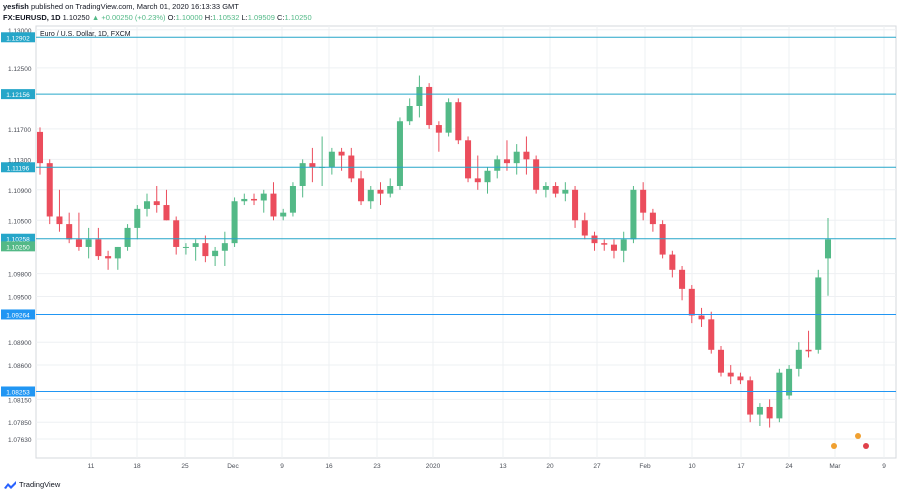 The width and height of the screenshot is (900, 493). What do you see at coordinates (377, 466) in the screenshot?
I see `x-tick-label: 23` at bounding box center [377, 466].